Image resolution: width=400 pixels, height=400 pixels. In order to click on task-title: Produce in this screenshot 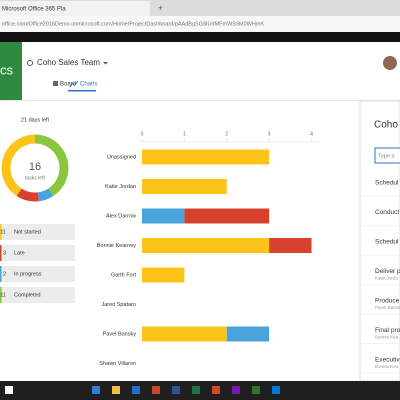, I will do `click(387, 301)`.